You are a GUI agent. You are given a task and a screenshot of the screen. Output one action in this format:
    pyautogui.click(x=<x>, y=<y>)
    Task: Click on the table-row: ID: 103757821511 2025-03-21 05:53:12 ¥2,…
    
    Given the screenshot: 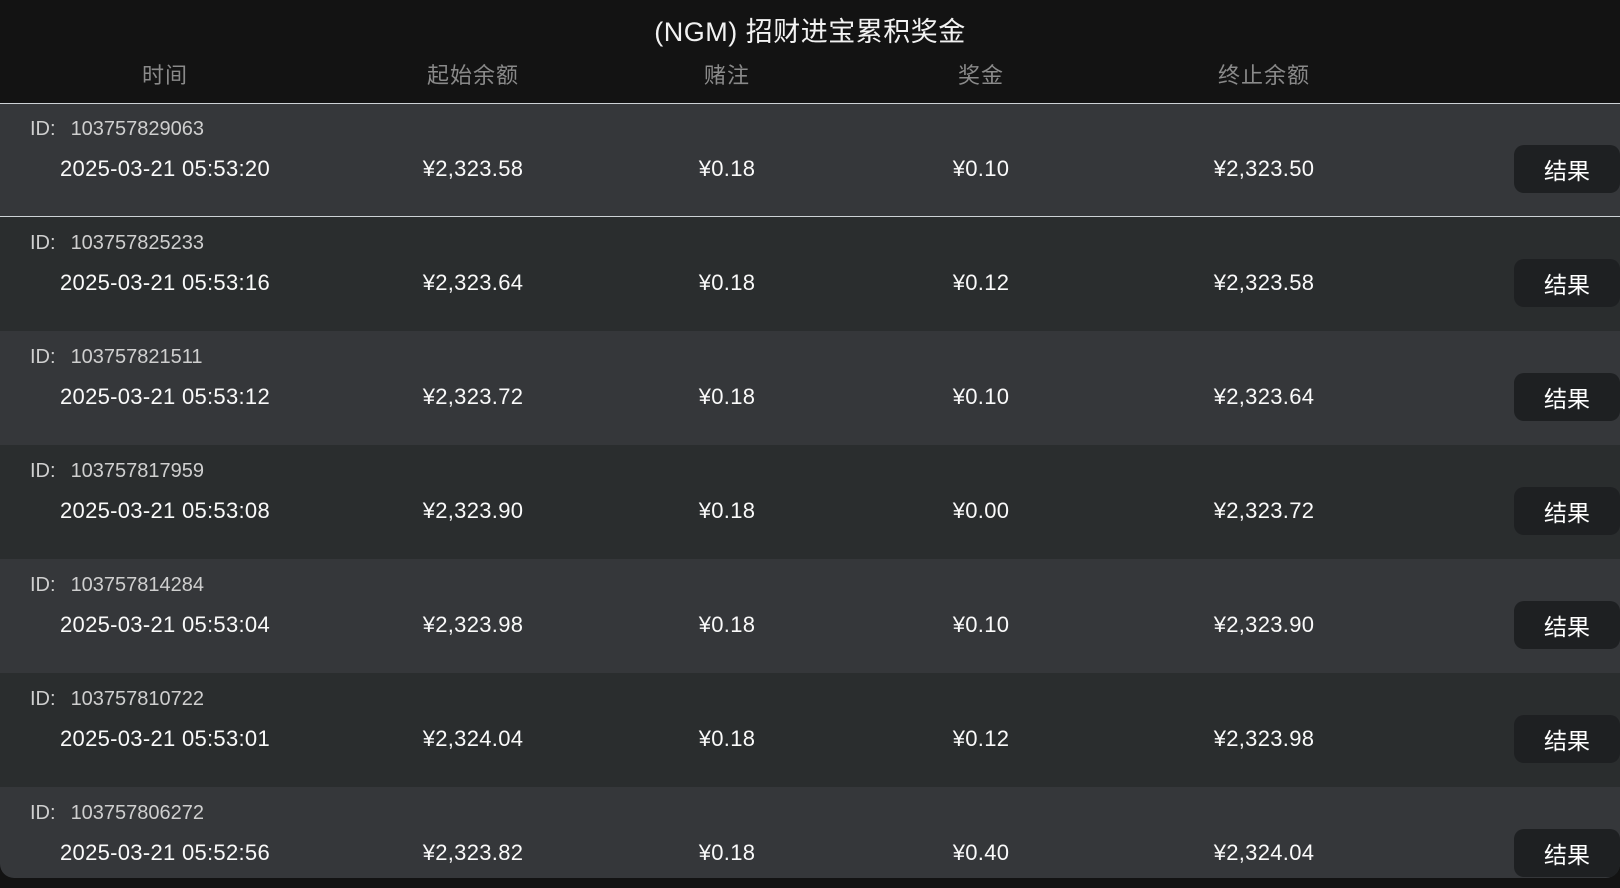 What is the action you would take?
    pyautogui.click(x=810, y=388)
    